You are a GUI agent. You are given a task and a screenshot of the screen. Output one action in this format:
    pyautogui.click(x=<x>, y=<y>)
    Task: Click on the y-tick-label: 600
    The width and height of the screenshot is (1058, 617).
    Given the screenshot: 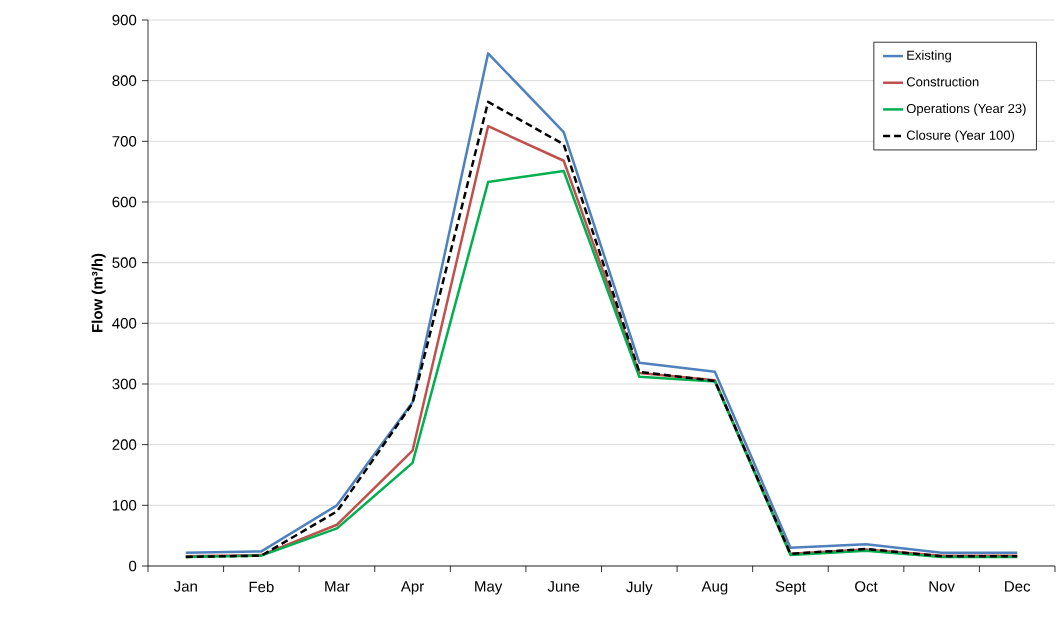 What is the action you would take?
    pyautogui.click(x=124, y=202)
    